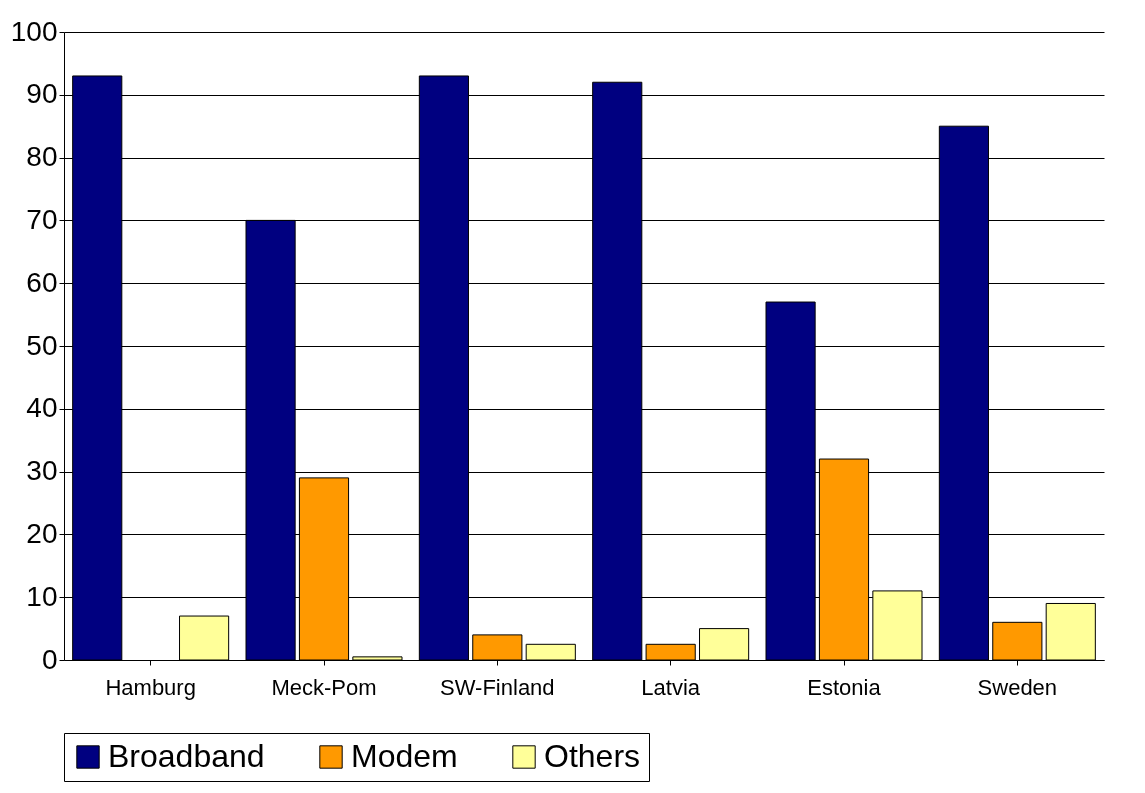  What do you see at coordinates (42, 219) in the screenshot?
I see `y-tick-label: 70` at bounding box center [42, 219].